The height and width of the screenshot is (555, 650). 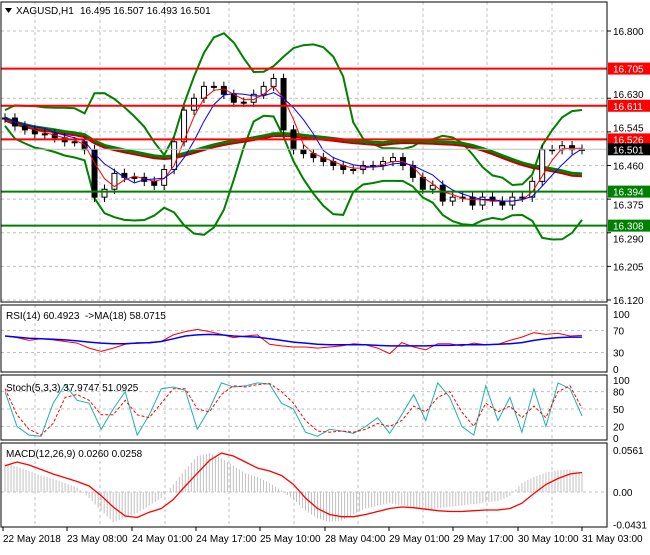 What do you see at coordinates (32, 539) in the screenshot?
I see `time-tick-label: 22 May 2018` at bounding box center [32, 539].